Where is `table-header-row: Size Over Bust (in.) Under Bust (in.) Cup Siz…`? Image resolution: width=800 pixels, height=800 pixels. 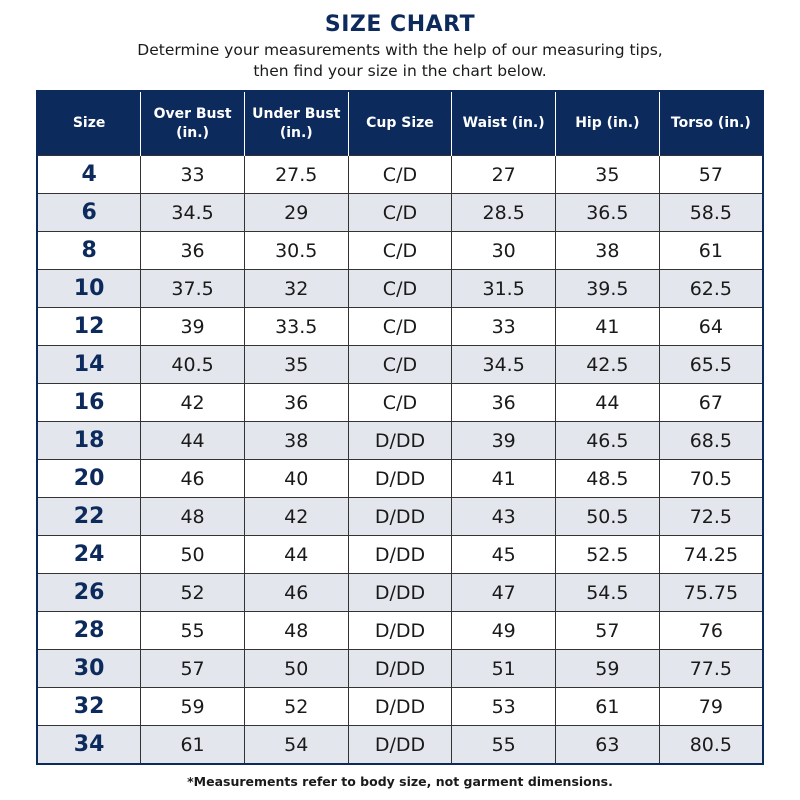 table-header-row: Size Over Bust (in.) Under Bust (in.) Cup Siz… is located at coordinates (400, 123).